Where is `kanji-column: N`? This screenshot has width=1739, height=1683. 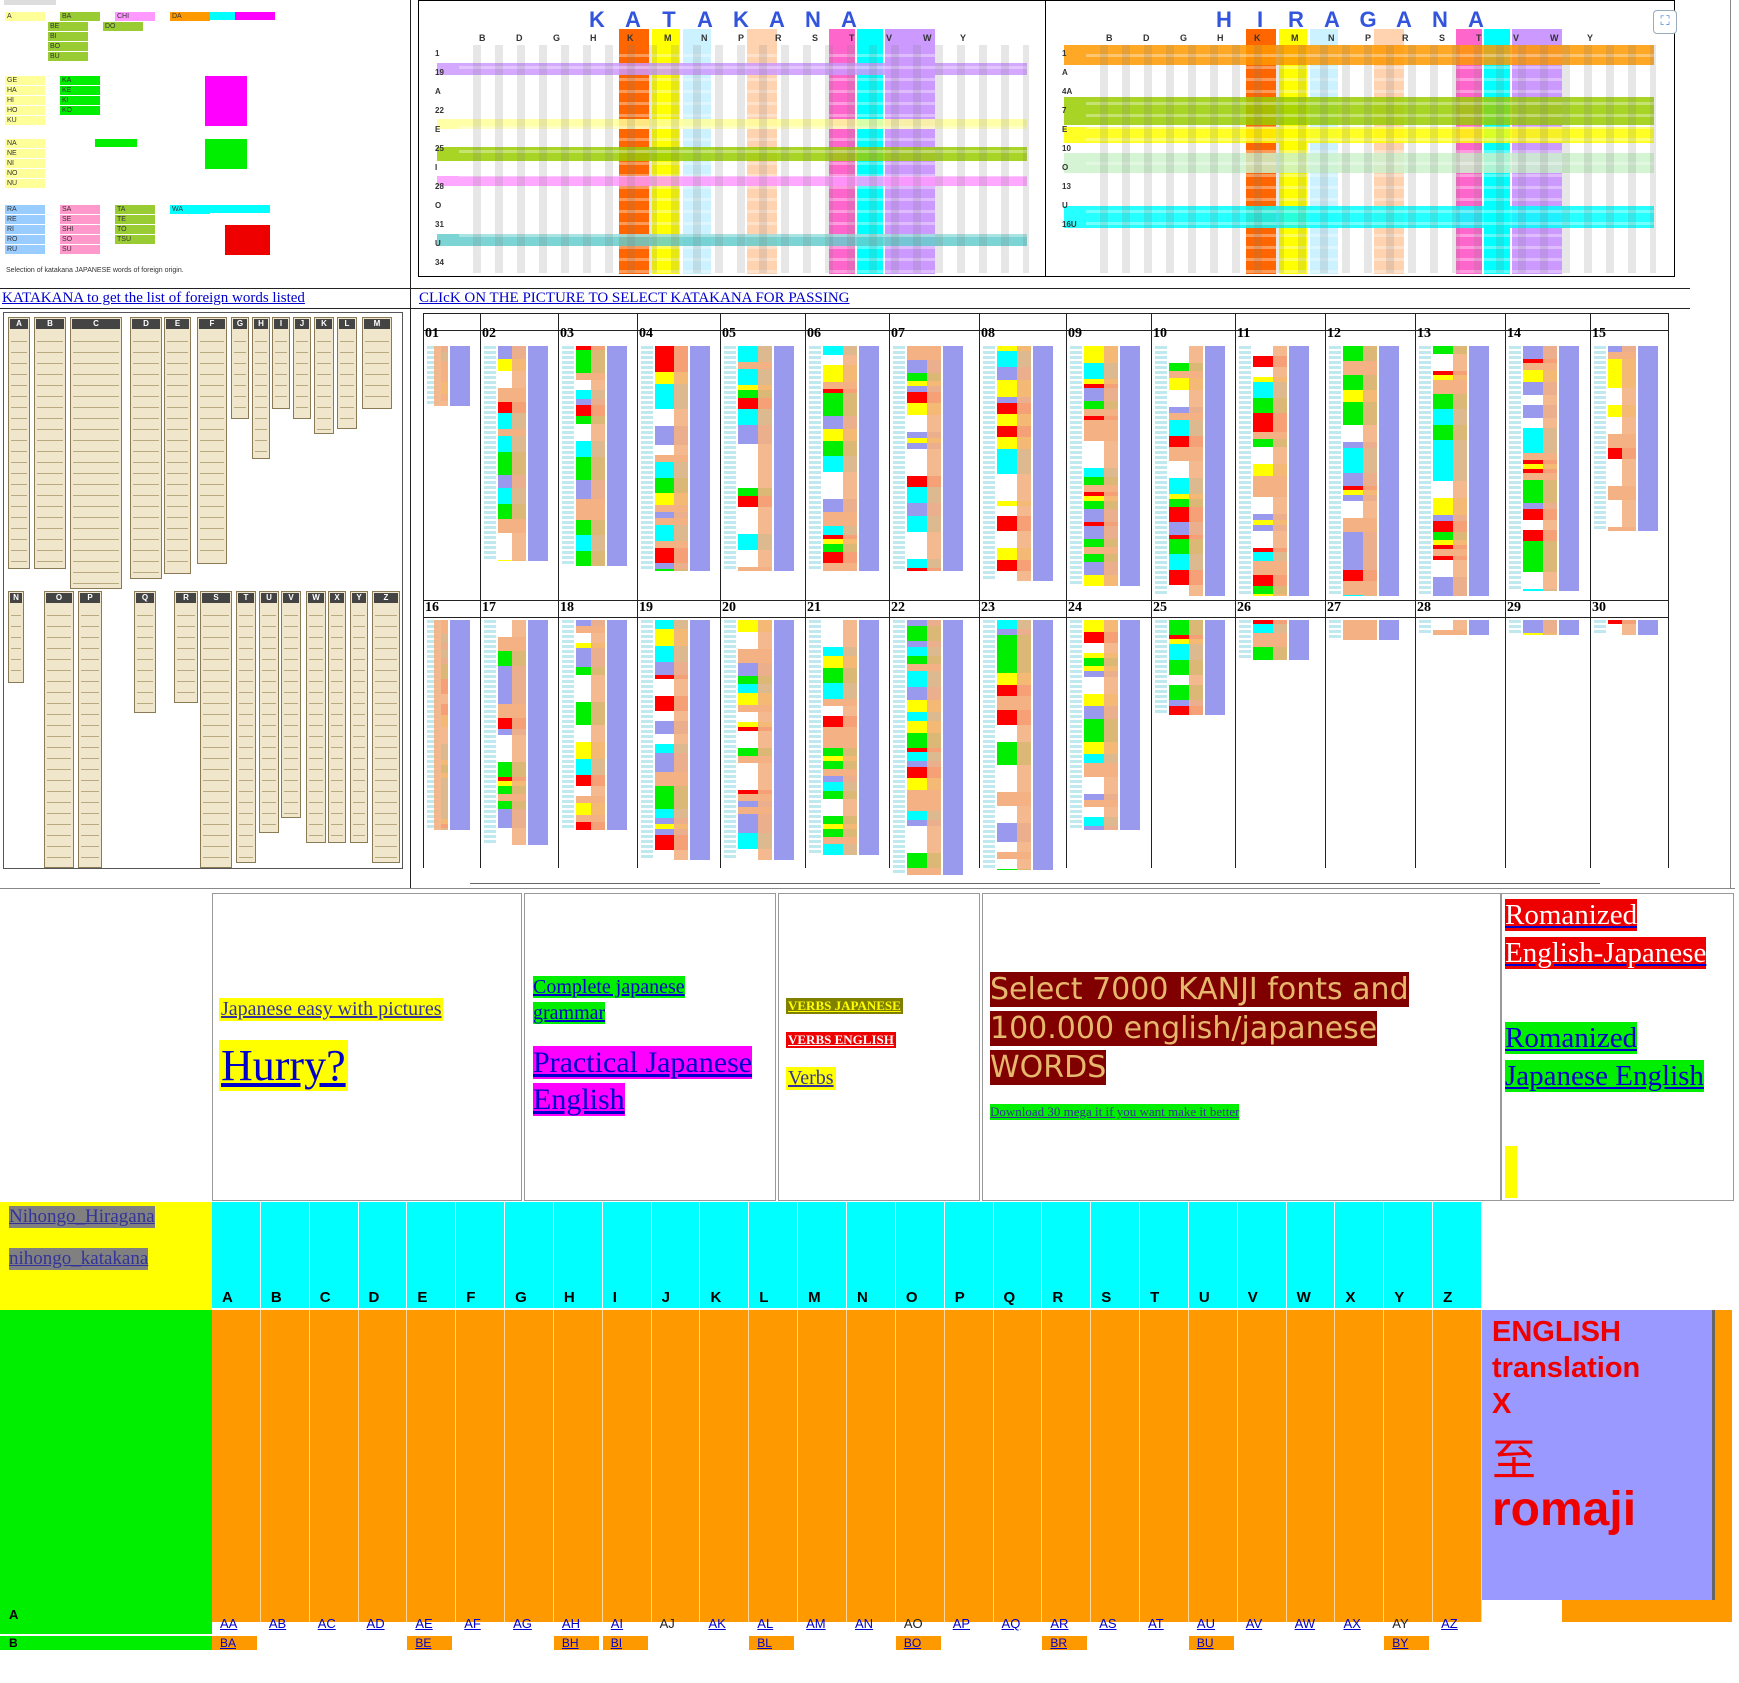 kanji-column: N is located at coordinates (16, 637).